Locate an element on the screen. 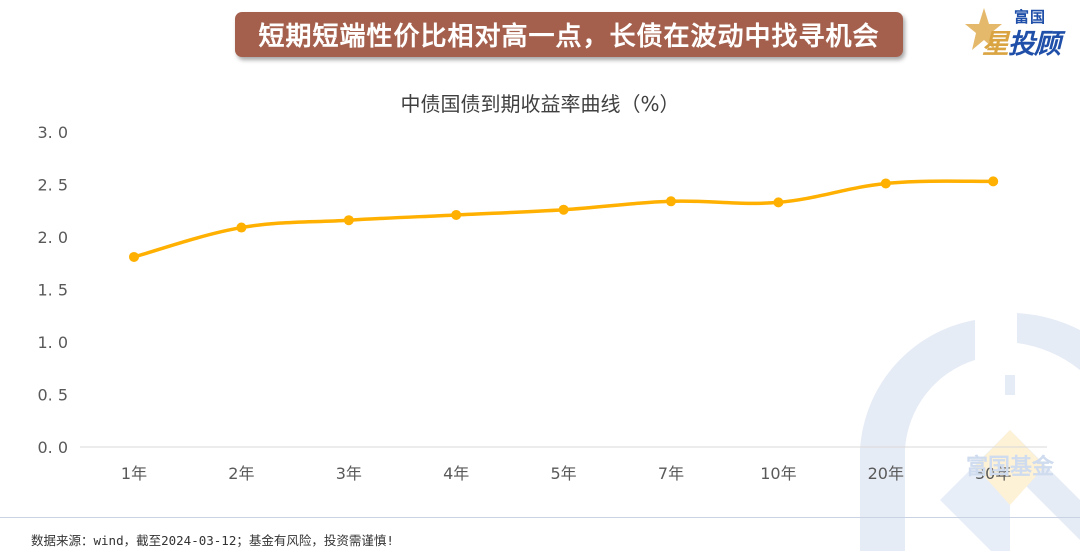 Image resolution: width=1080 pixels, height=551 pixels. y-tick-label: 3. 0 is located at coordinates (52, 132).